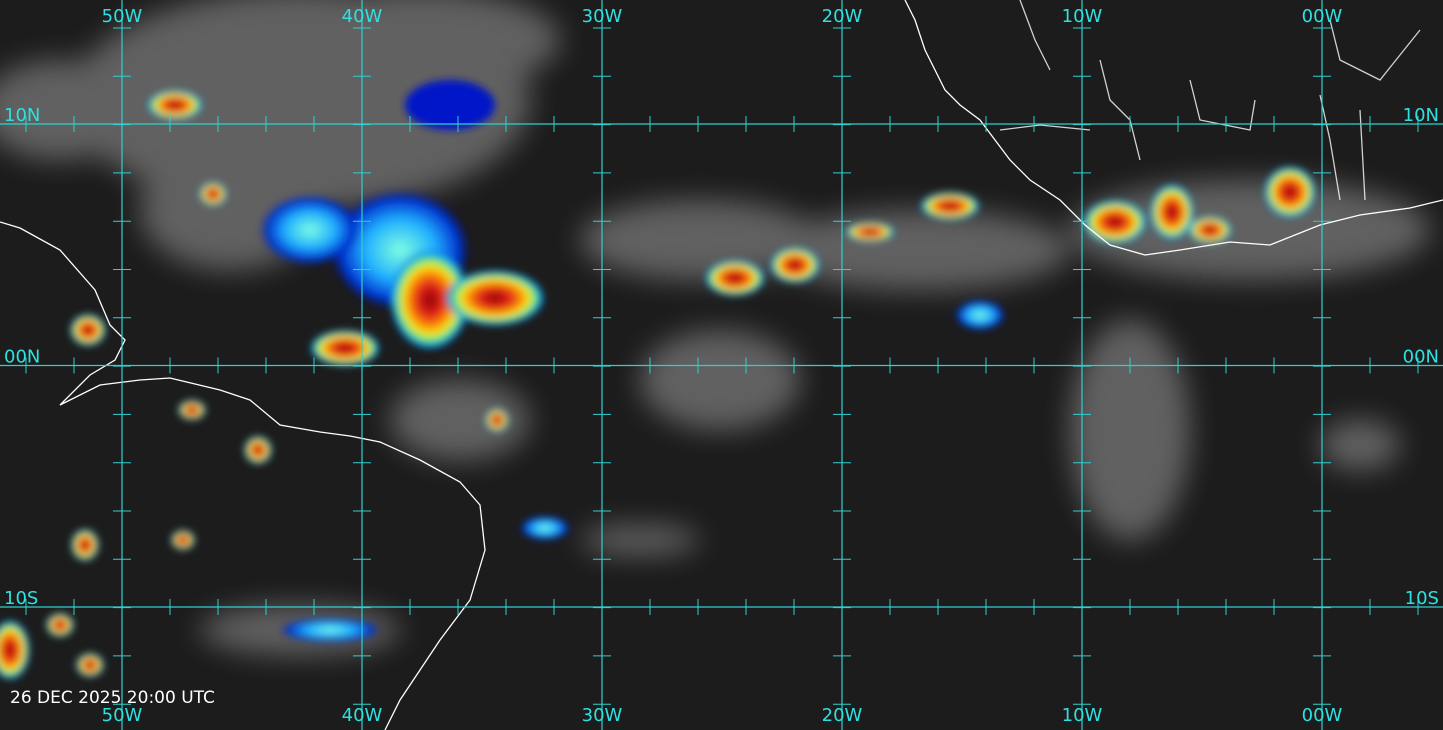 This screenshot has height=730, width=1443. Describe the element at coordinates (1082, 715) in the screenshot. I see `longitude-label-bottom: 10W` at that location.